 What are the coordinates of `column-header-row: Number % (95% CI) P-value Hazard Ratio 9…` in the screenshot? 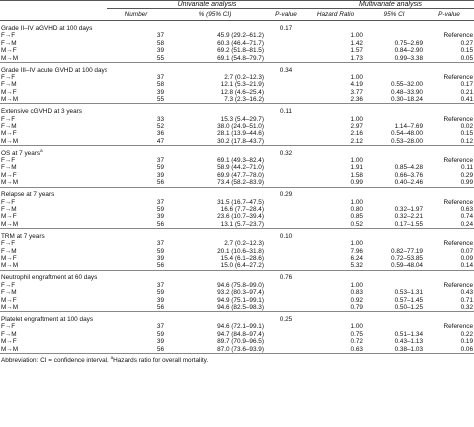 It's located at (237, 15).